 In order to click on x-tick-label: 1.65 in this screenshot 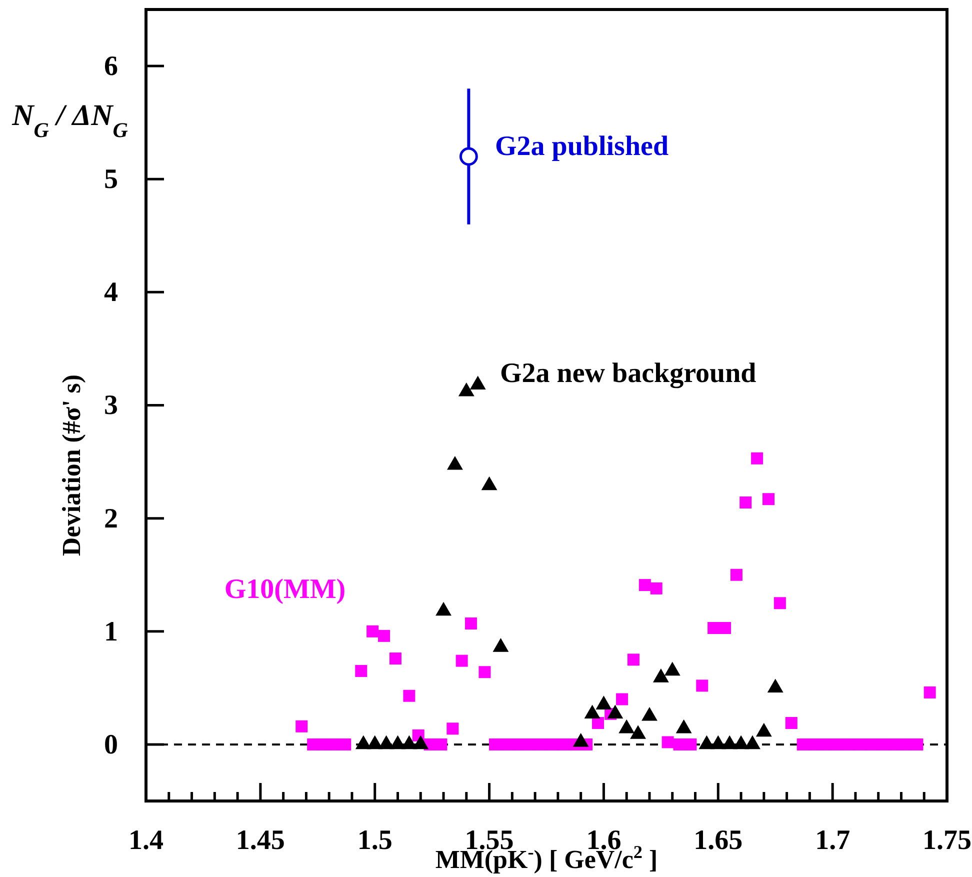, I will do `click(718, 840)`.